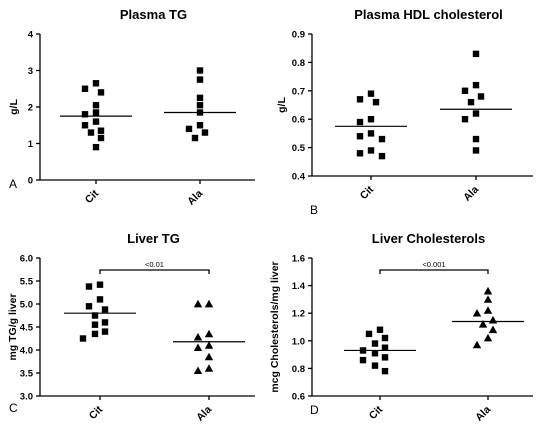 Image resolution: width=550 pixels, height=445 pixels. Describe the element at coordinates (27, 328) in the screenshot. I see `y-tick-label: 4.5` at that location.